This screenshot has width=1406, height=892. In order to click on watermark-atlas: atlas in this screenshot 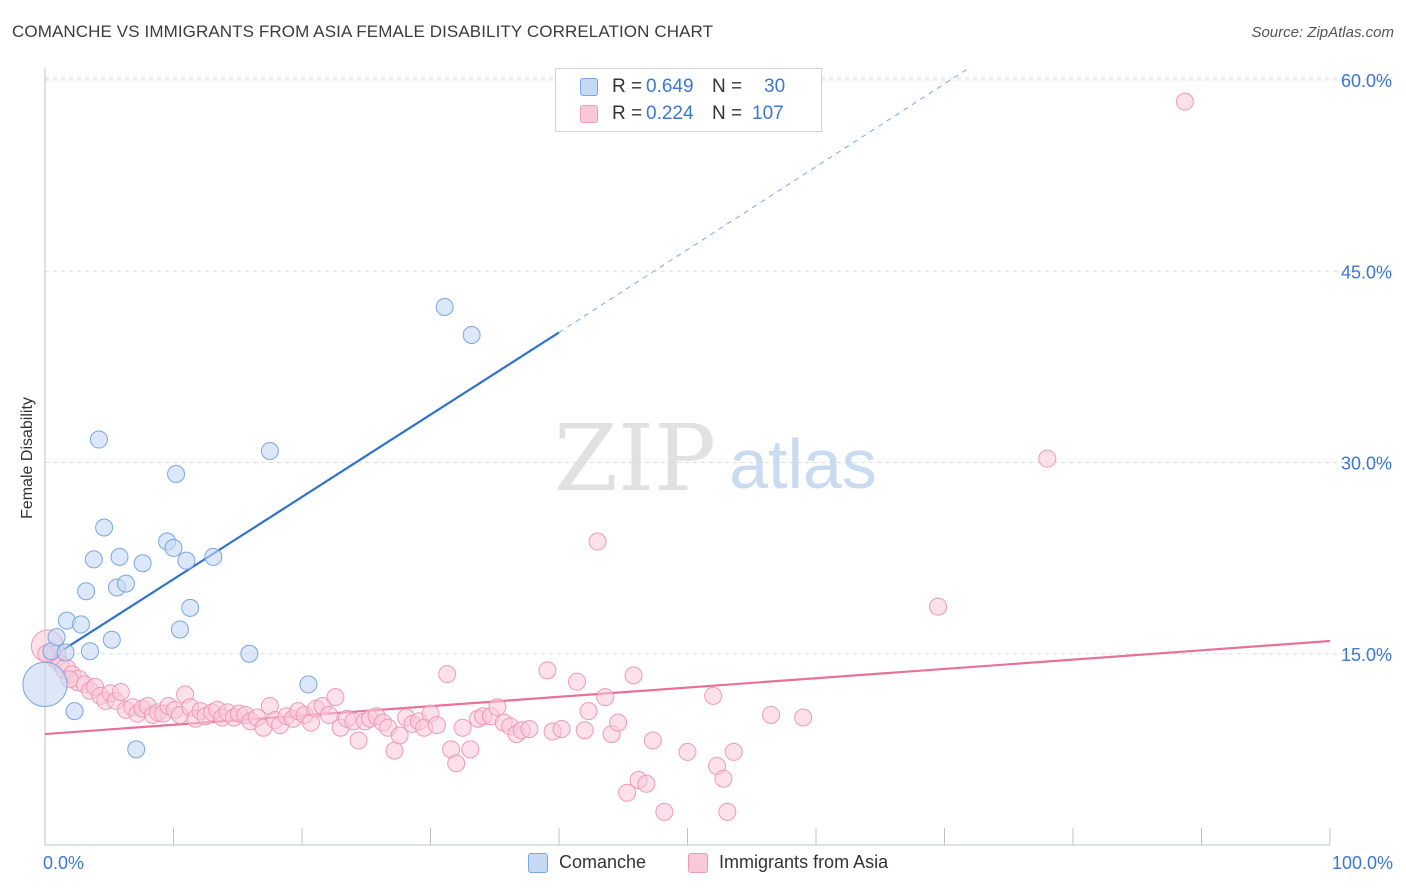, I will do `click(803, 464)`.